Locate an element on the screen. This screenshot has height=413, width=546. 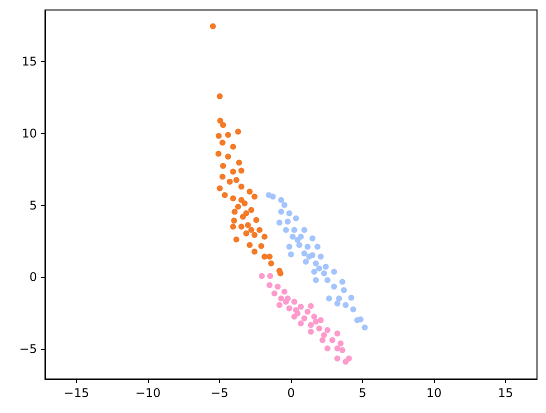
x-tick-label: 0 is located at coordinates (291, 393).